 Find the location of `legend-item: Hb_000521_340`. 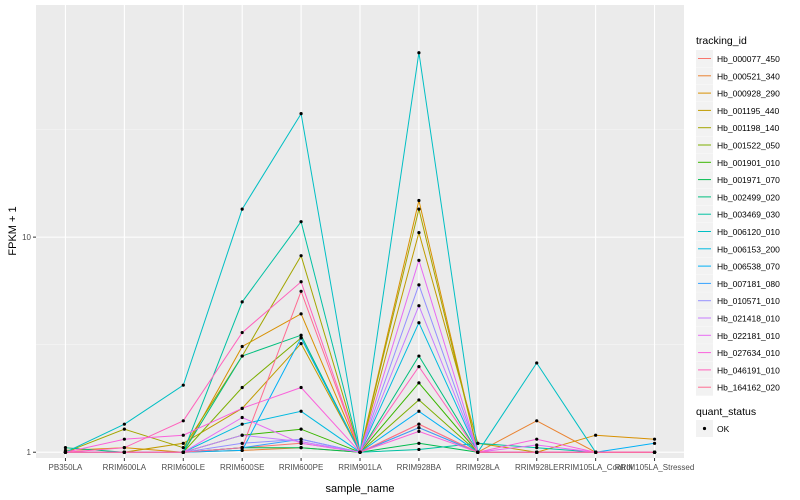

legend-item: Hb_000521_340 is located at coordinates (738, 76).